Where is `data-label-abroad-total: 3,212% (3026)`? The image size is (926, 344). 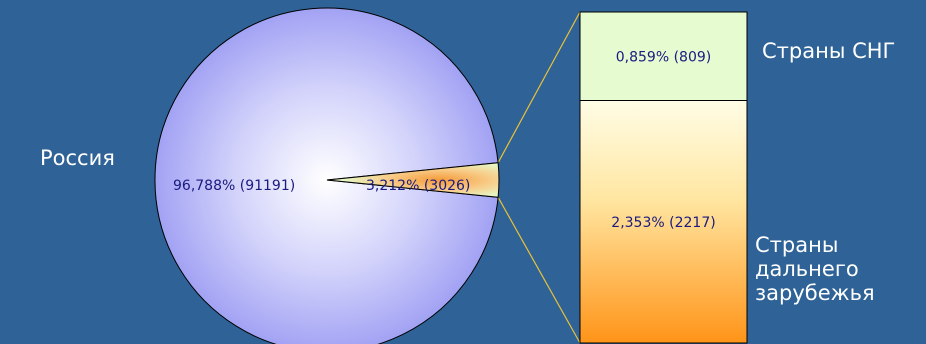
data-label-abroad-total: 3,212% (3026) is located at coordinates (418, 186).